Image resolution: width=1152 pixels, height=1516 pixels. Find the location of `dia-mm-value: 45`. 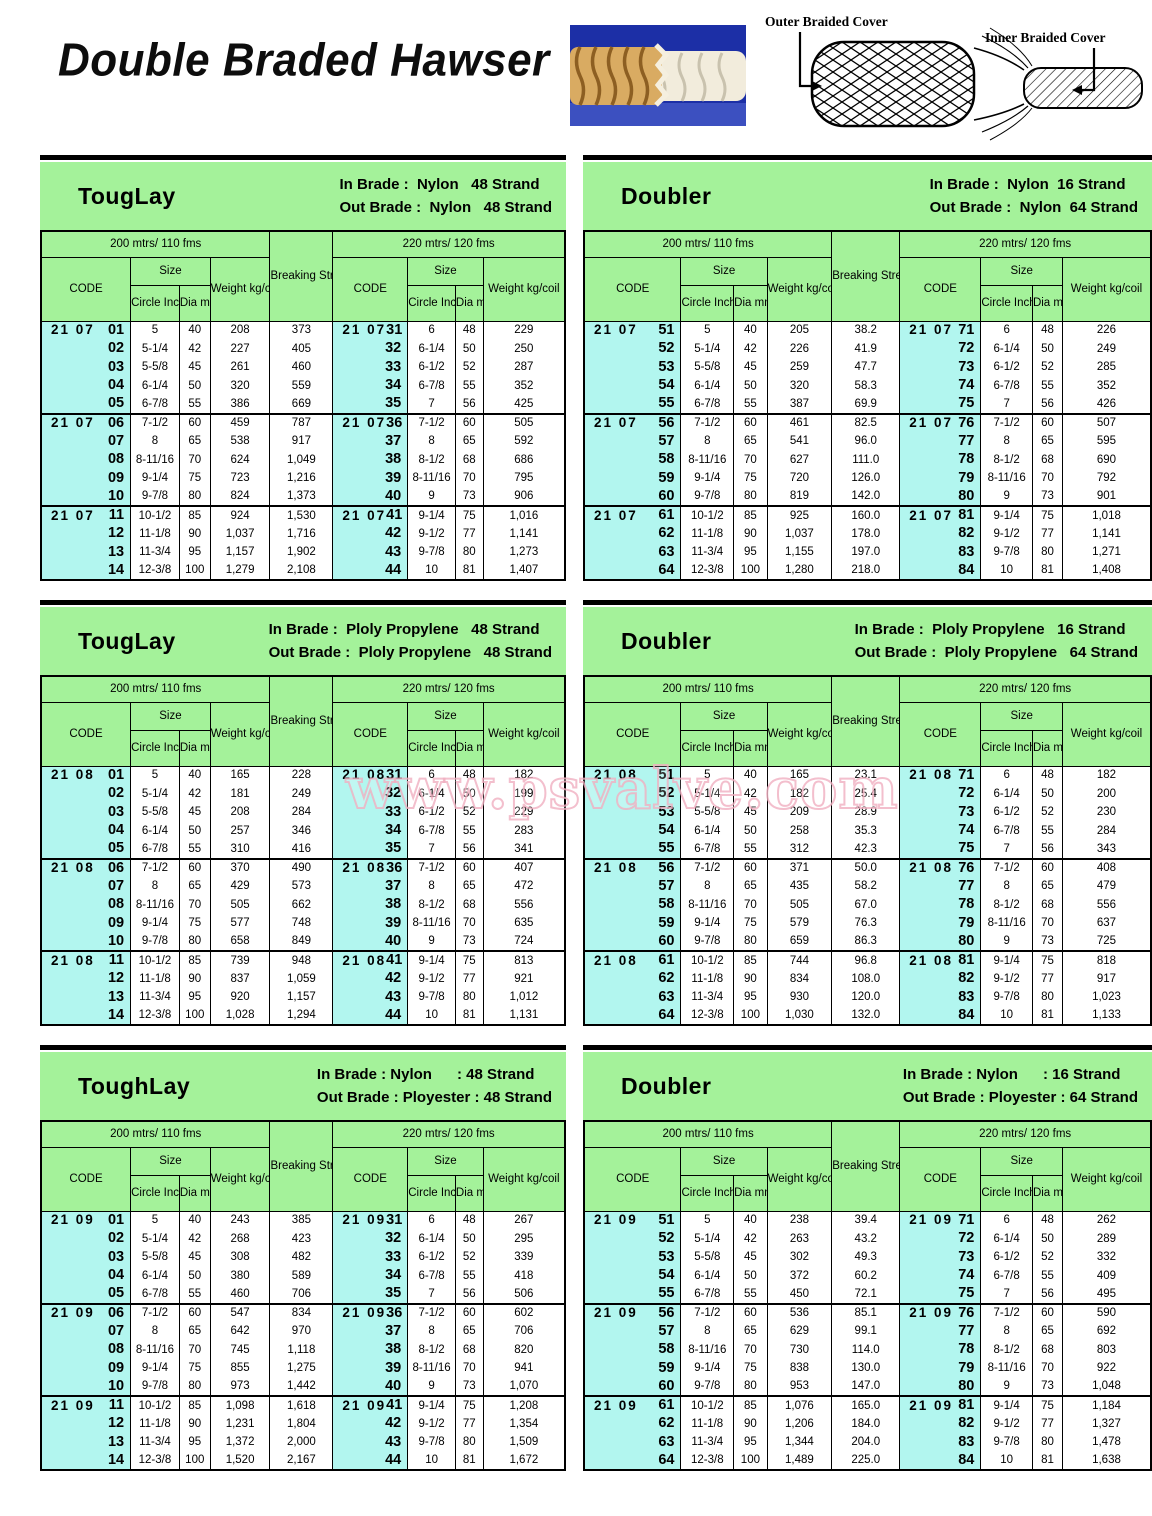

dia-mm-value: 45 is located at coordinates (750, 1257).